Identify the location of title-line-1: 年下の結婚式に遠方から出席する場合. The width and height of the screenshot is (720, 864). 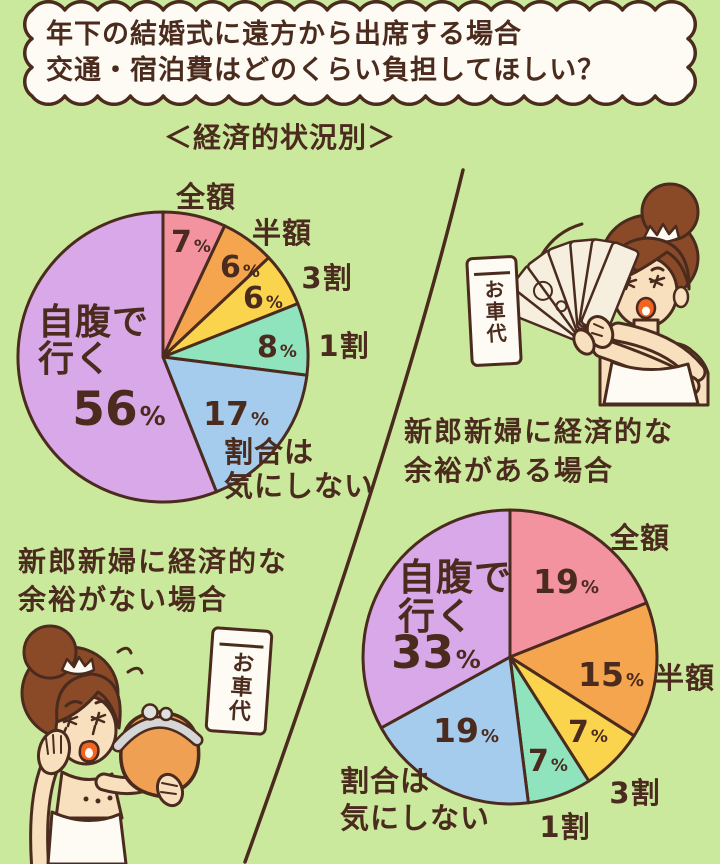
(284, 34).